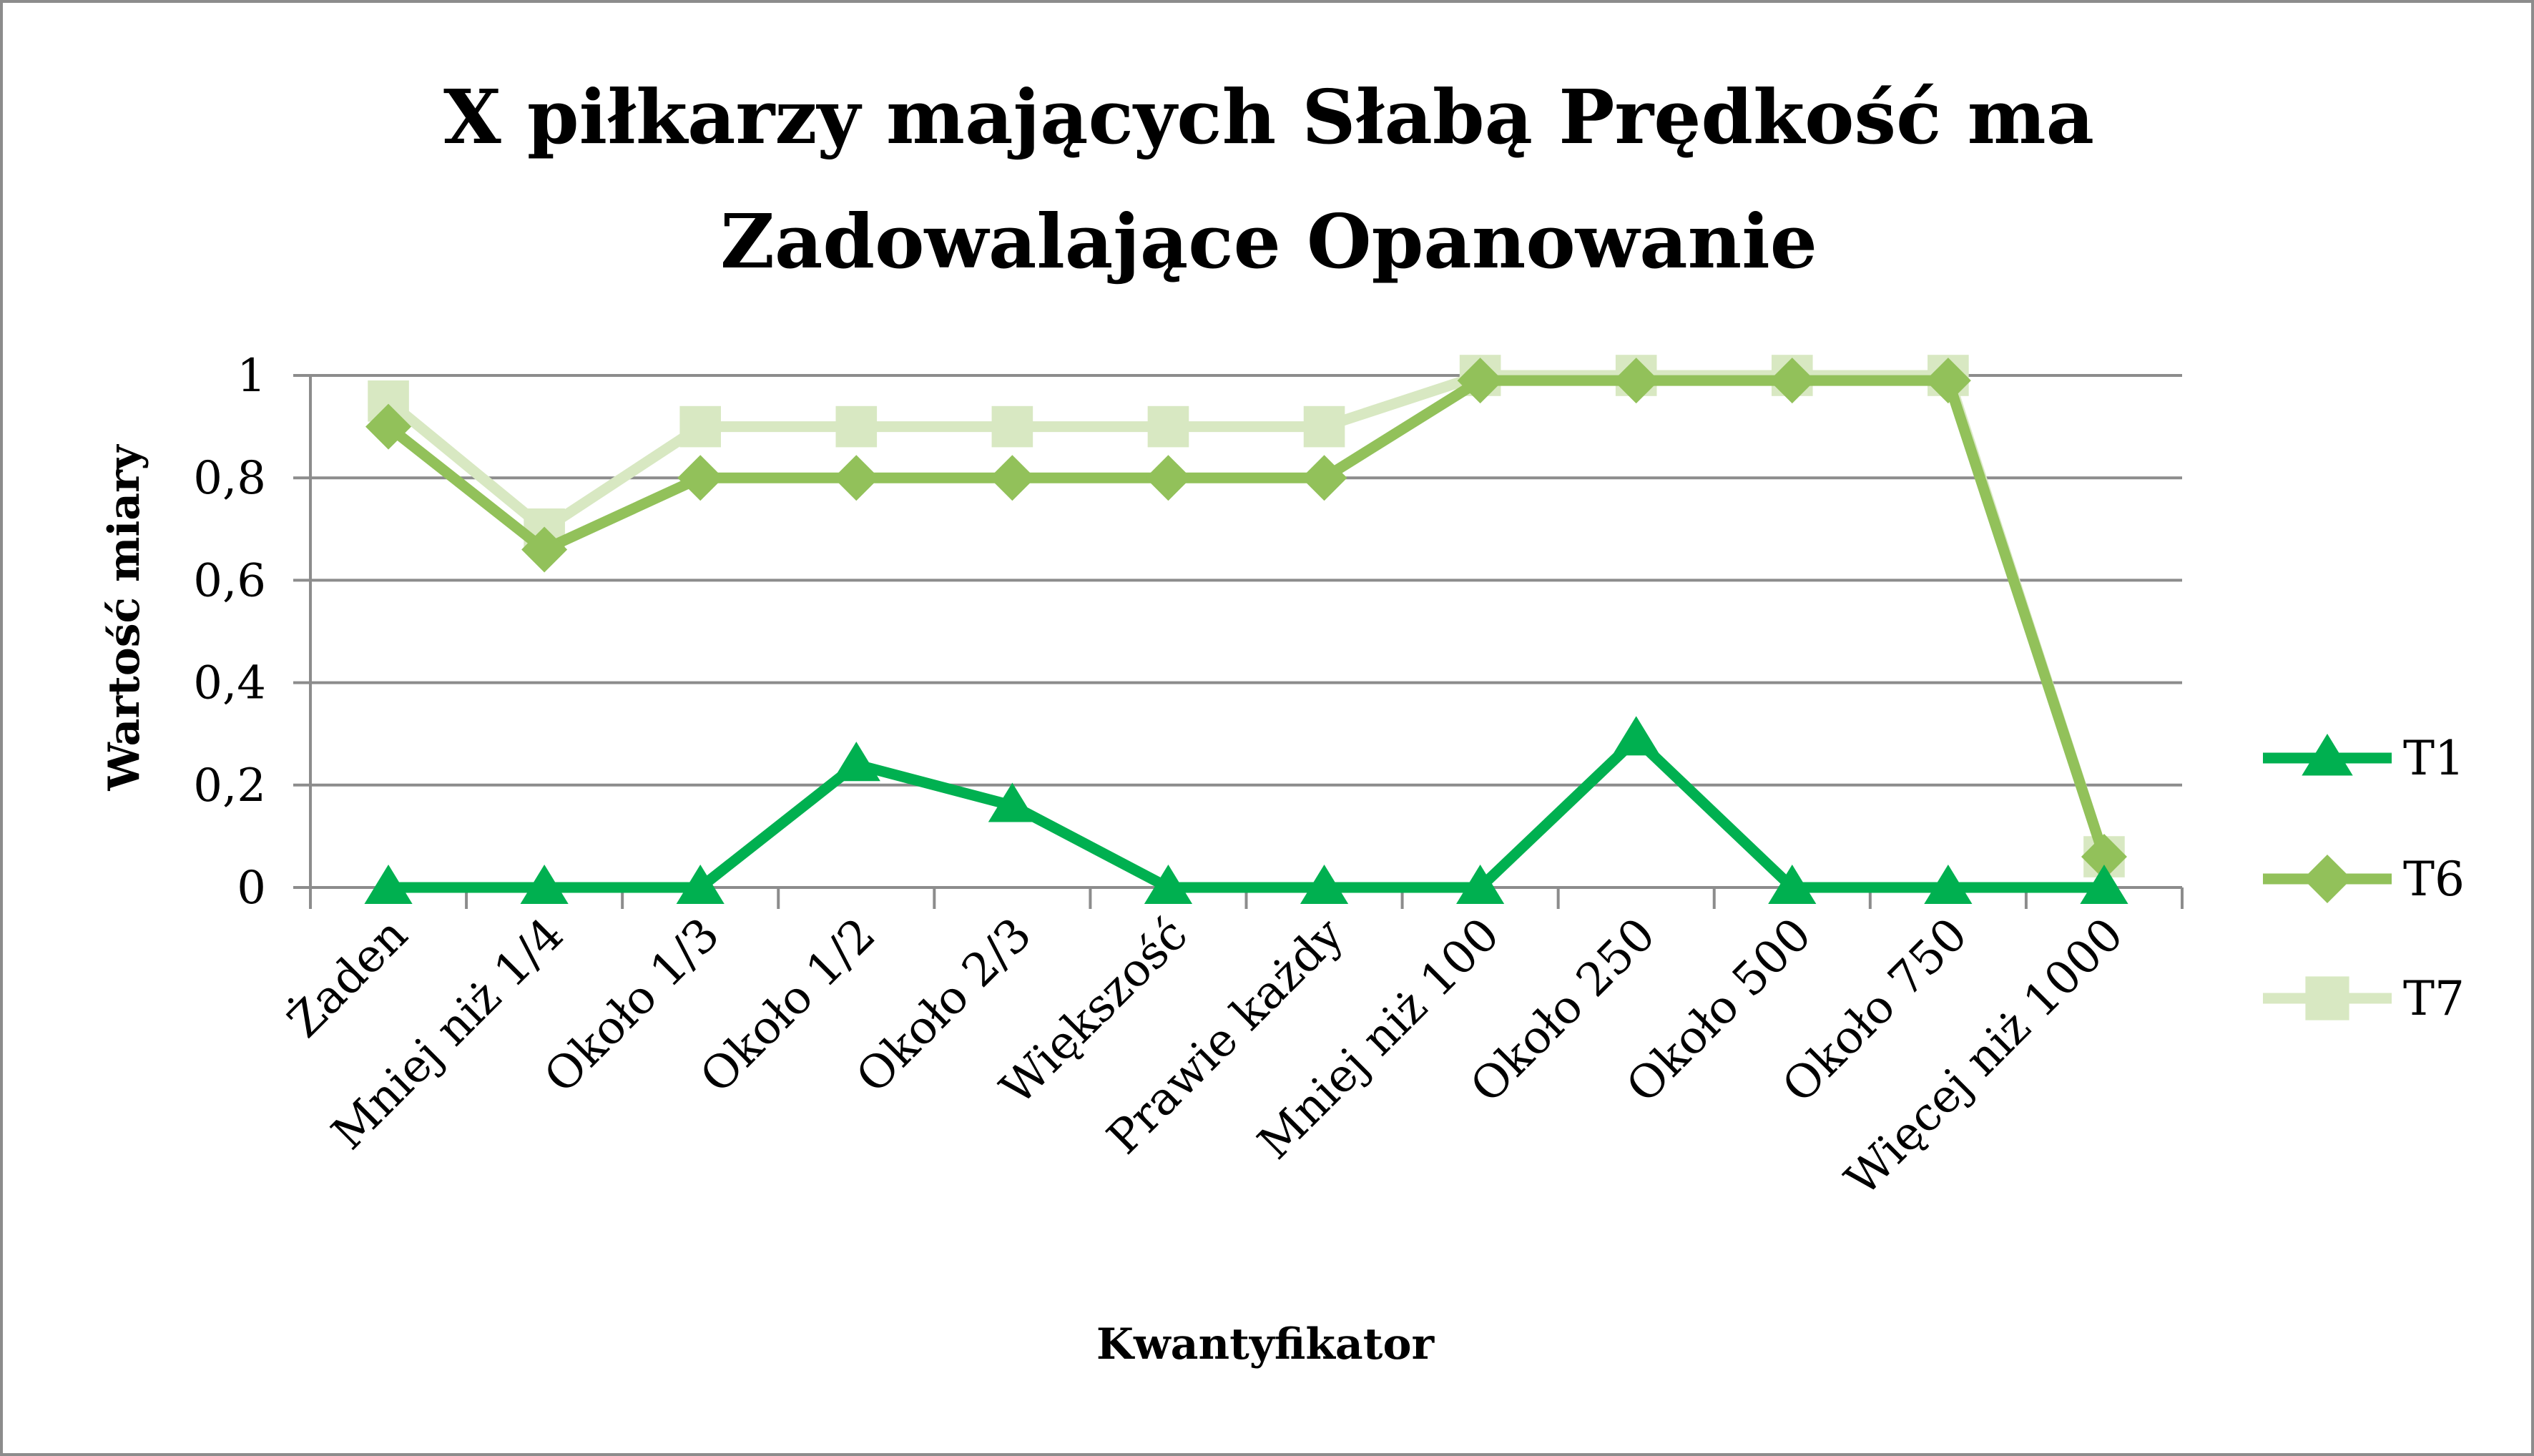 The height and width of the screenshot is (1456, 2534). Describe the element at coordinates (2434, 758) in the screenshot. I see `legend-label-T1: T1` at that location.